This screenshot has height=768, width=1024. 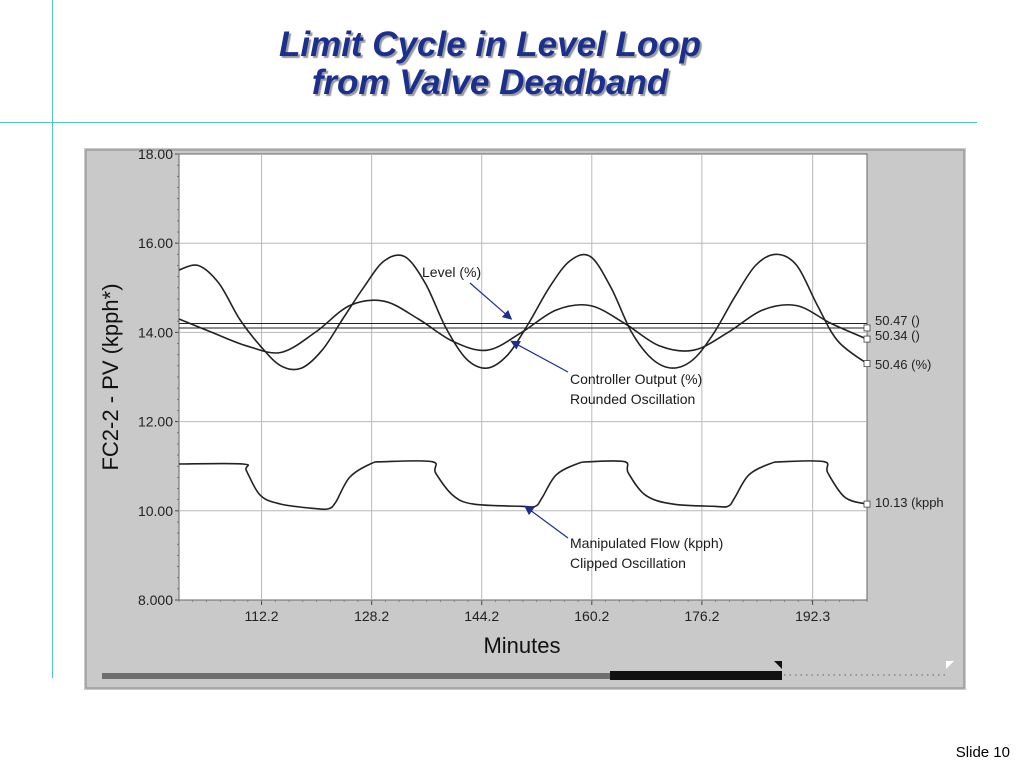 What do you see at coordinates (523, 326) in the screenshot?
I see `series-level-line` at bounding box center [523, 326].